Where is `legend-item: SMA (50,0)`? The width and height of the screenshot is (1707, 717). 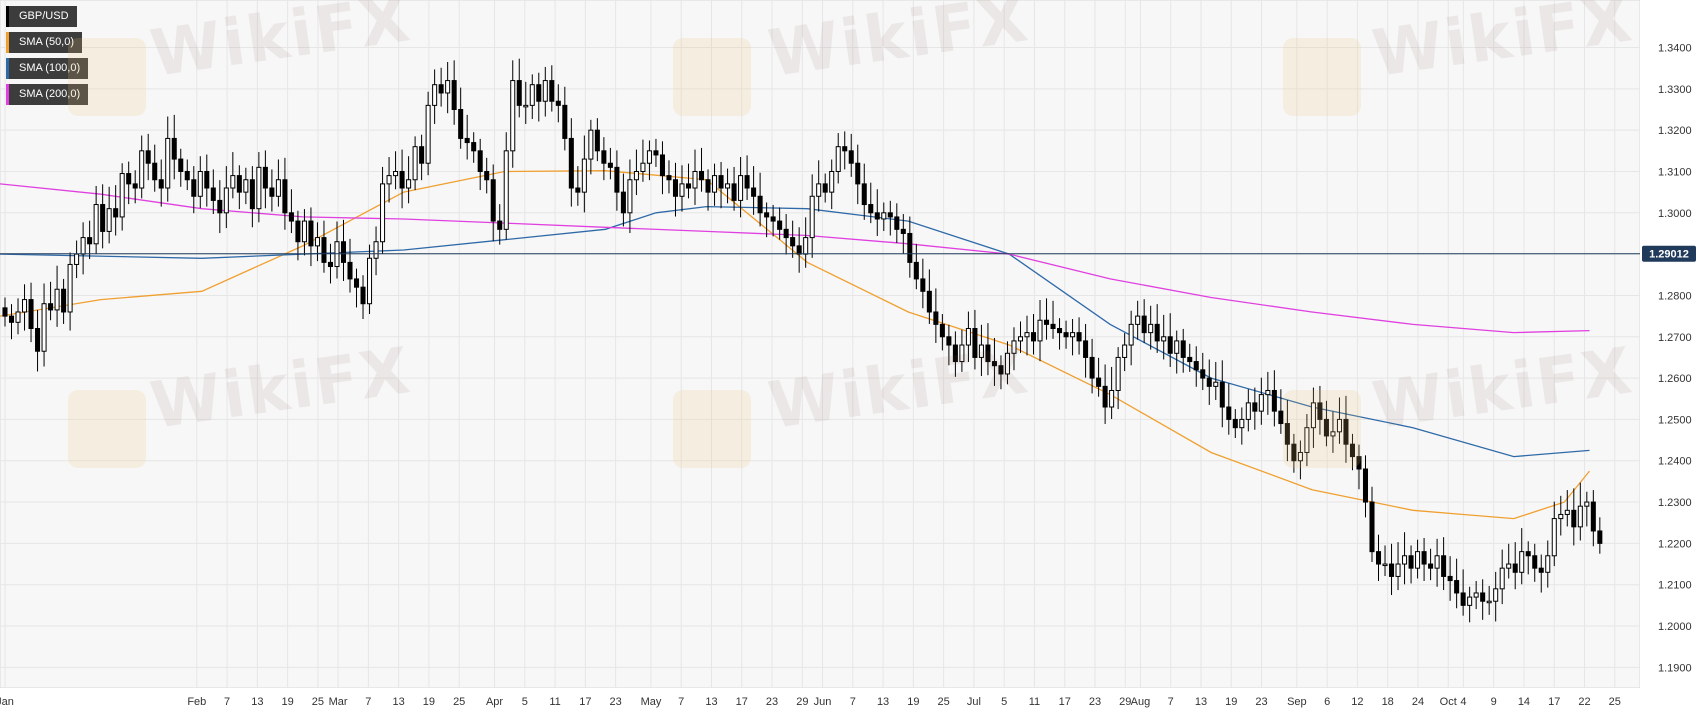
legend-item: SMA (50,0) is located at coordinates (44, 42).